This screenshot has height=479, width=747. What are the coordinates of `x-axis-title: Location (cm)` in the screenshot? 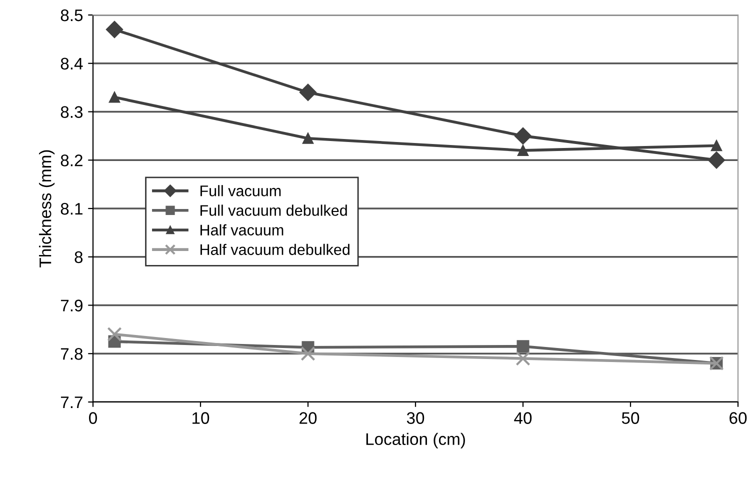 It's located at (415, 440).